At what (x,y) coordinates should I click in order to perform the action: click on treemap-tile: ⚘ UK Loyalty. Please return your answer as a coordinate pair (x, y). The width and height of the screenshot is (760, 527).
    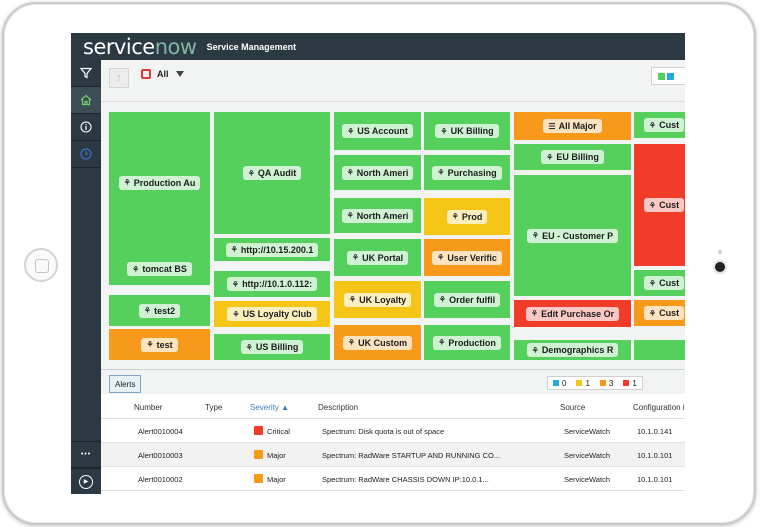
    Looking at the image, I should click on (377, 299).